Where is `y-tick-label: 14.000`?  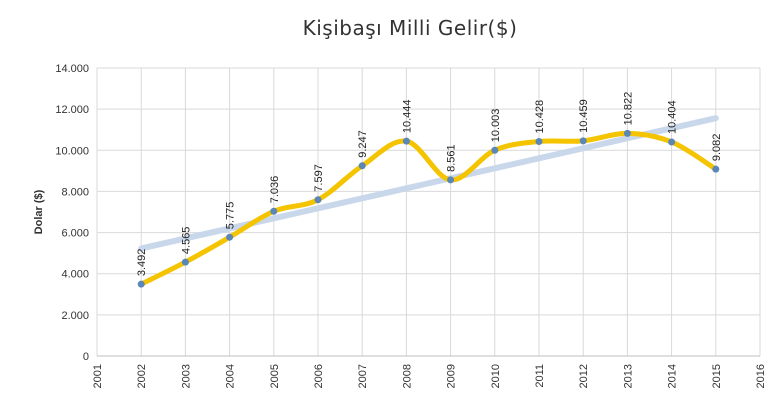
y-tick-label: 14.000 is located at coordinates (72, 69).